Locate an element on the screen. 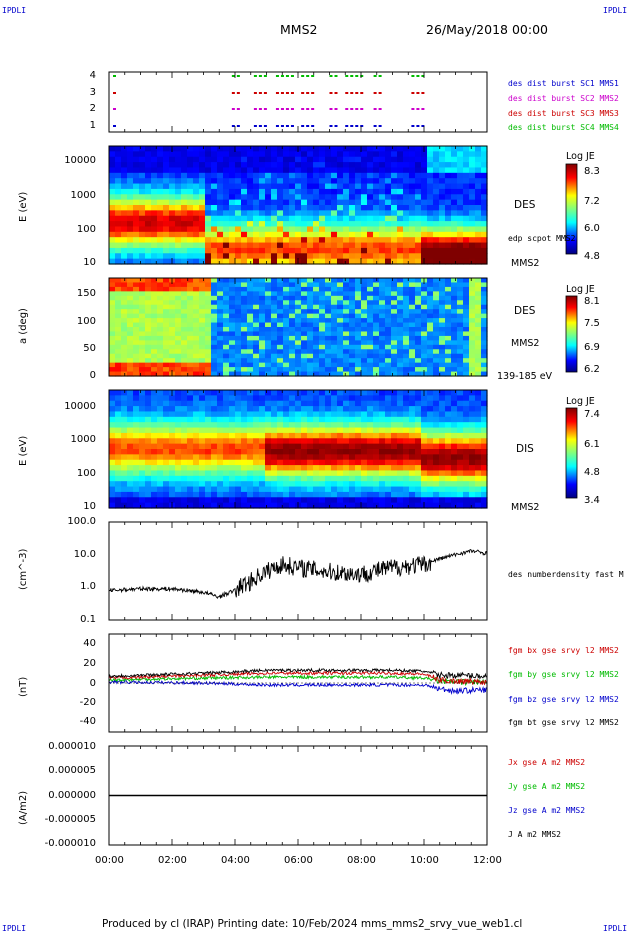 The image size is (630, 934). bfield-legend-bt: fgm bt gse srvy l2 MMS2 is located at coordinates (563, 722).